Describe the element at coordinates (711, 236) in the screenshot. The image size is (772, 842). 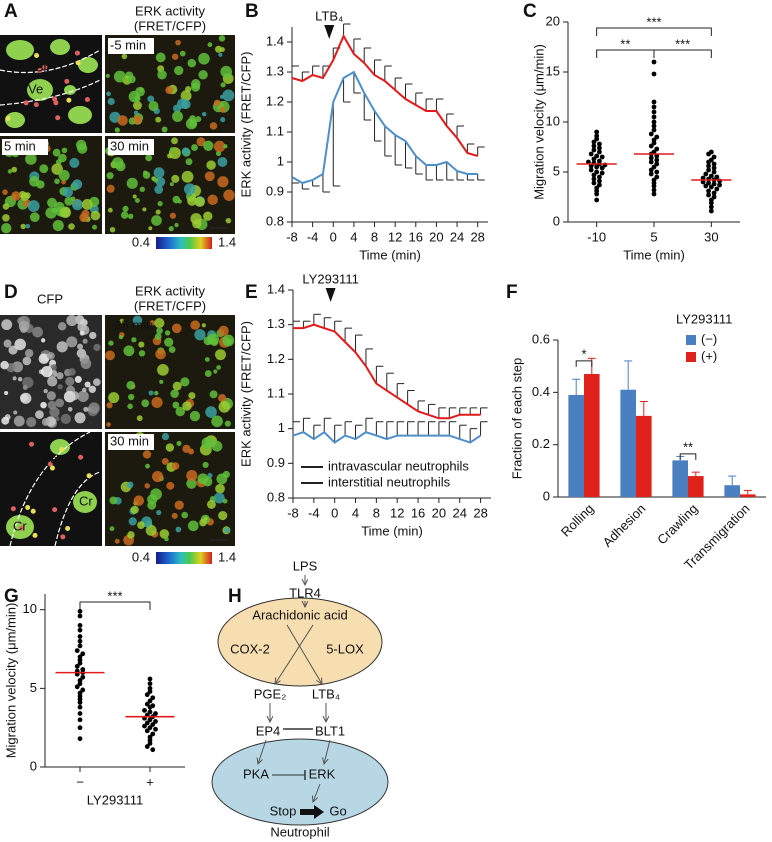
I see `x-tick-label: 30` at that location.